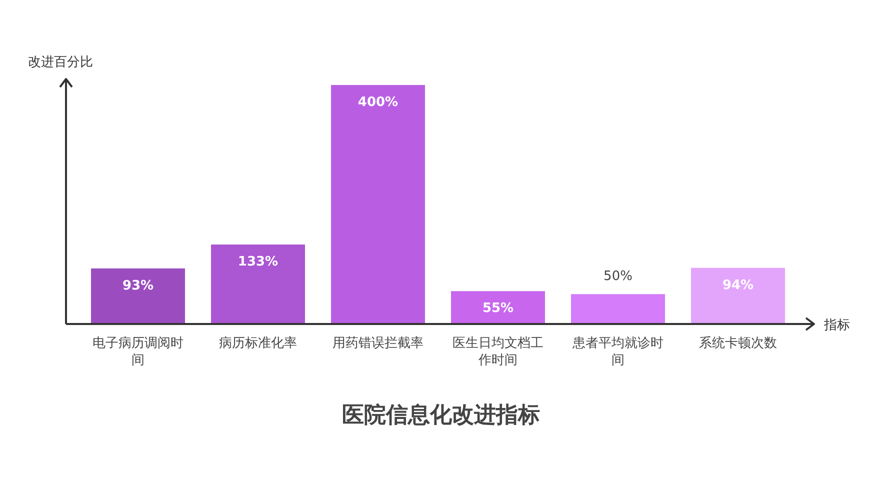 This screenshot has width=882, height=480. I want to click on data-label: 50%, so click(618, 276).